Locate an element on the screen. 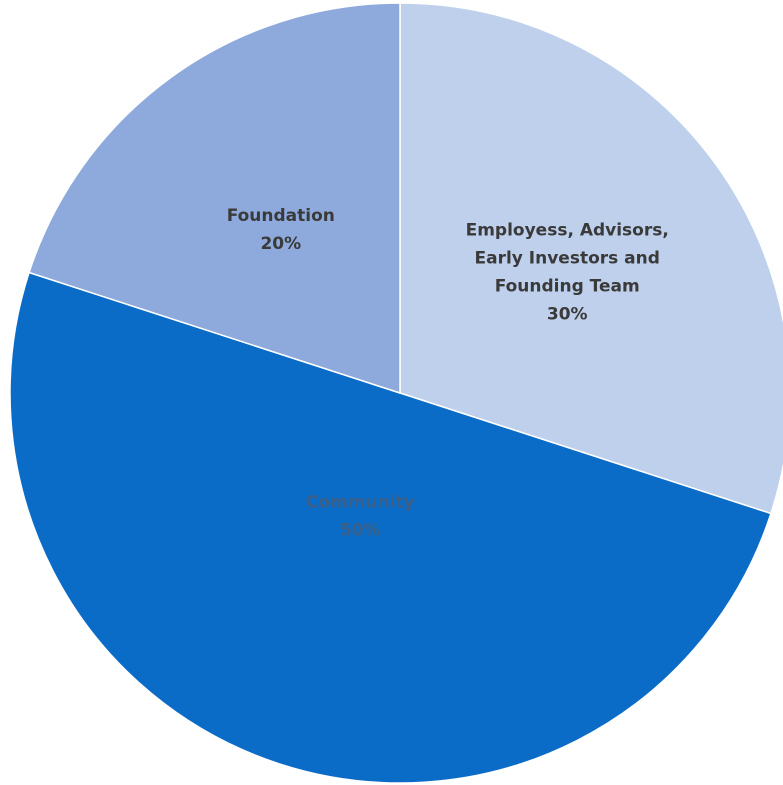 Image resolution: width=783 pixels, height=785 pixels. slice-value-label: 20% is located at coordinates (280, 244).